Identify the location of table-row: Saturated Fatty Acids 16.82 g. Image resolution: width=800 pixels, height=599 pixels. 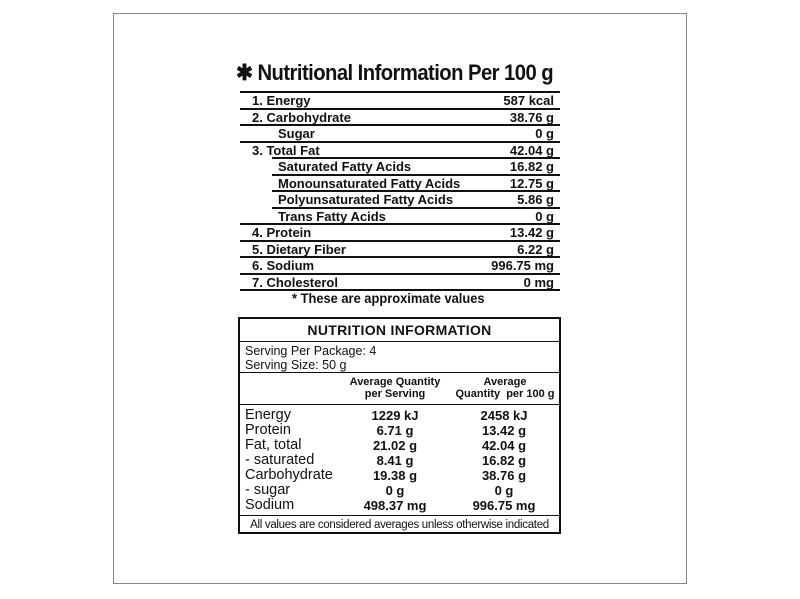
(416, 165).